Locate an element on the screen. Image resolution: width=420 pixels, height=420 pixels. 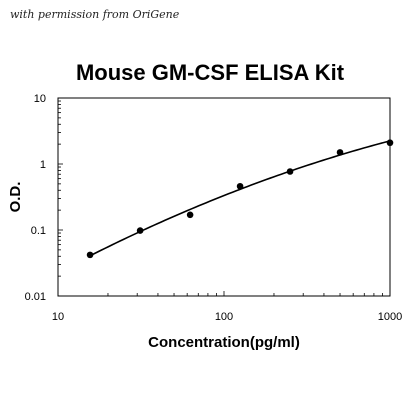
y-tick-label: 0.01 is located at coordinates (35, 297).